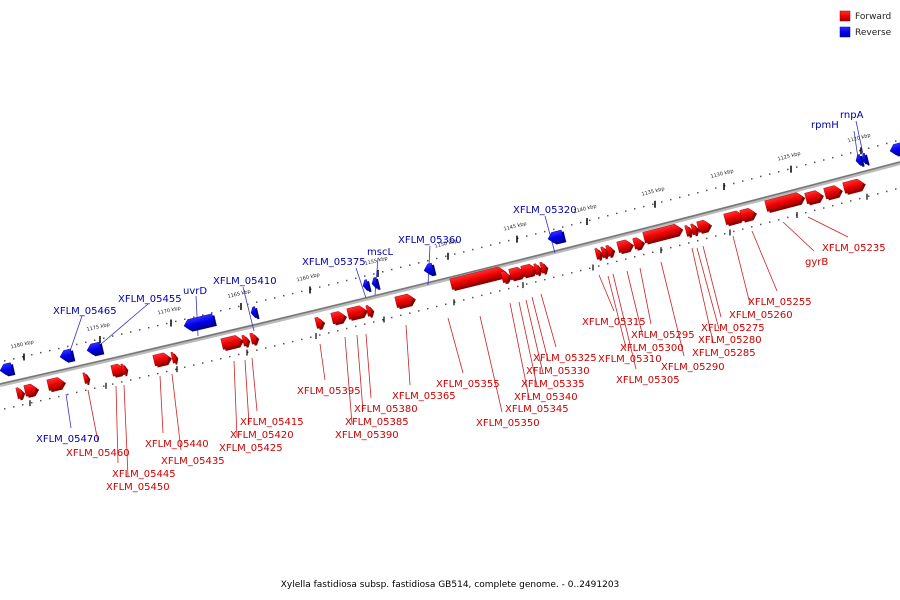 This screenshot has height=600, width=900. What do you see at coordinates (380, 252) in the screenshot?
I see `gene-label-reverse: mscL` at bounding box center [380, 252].